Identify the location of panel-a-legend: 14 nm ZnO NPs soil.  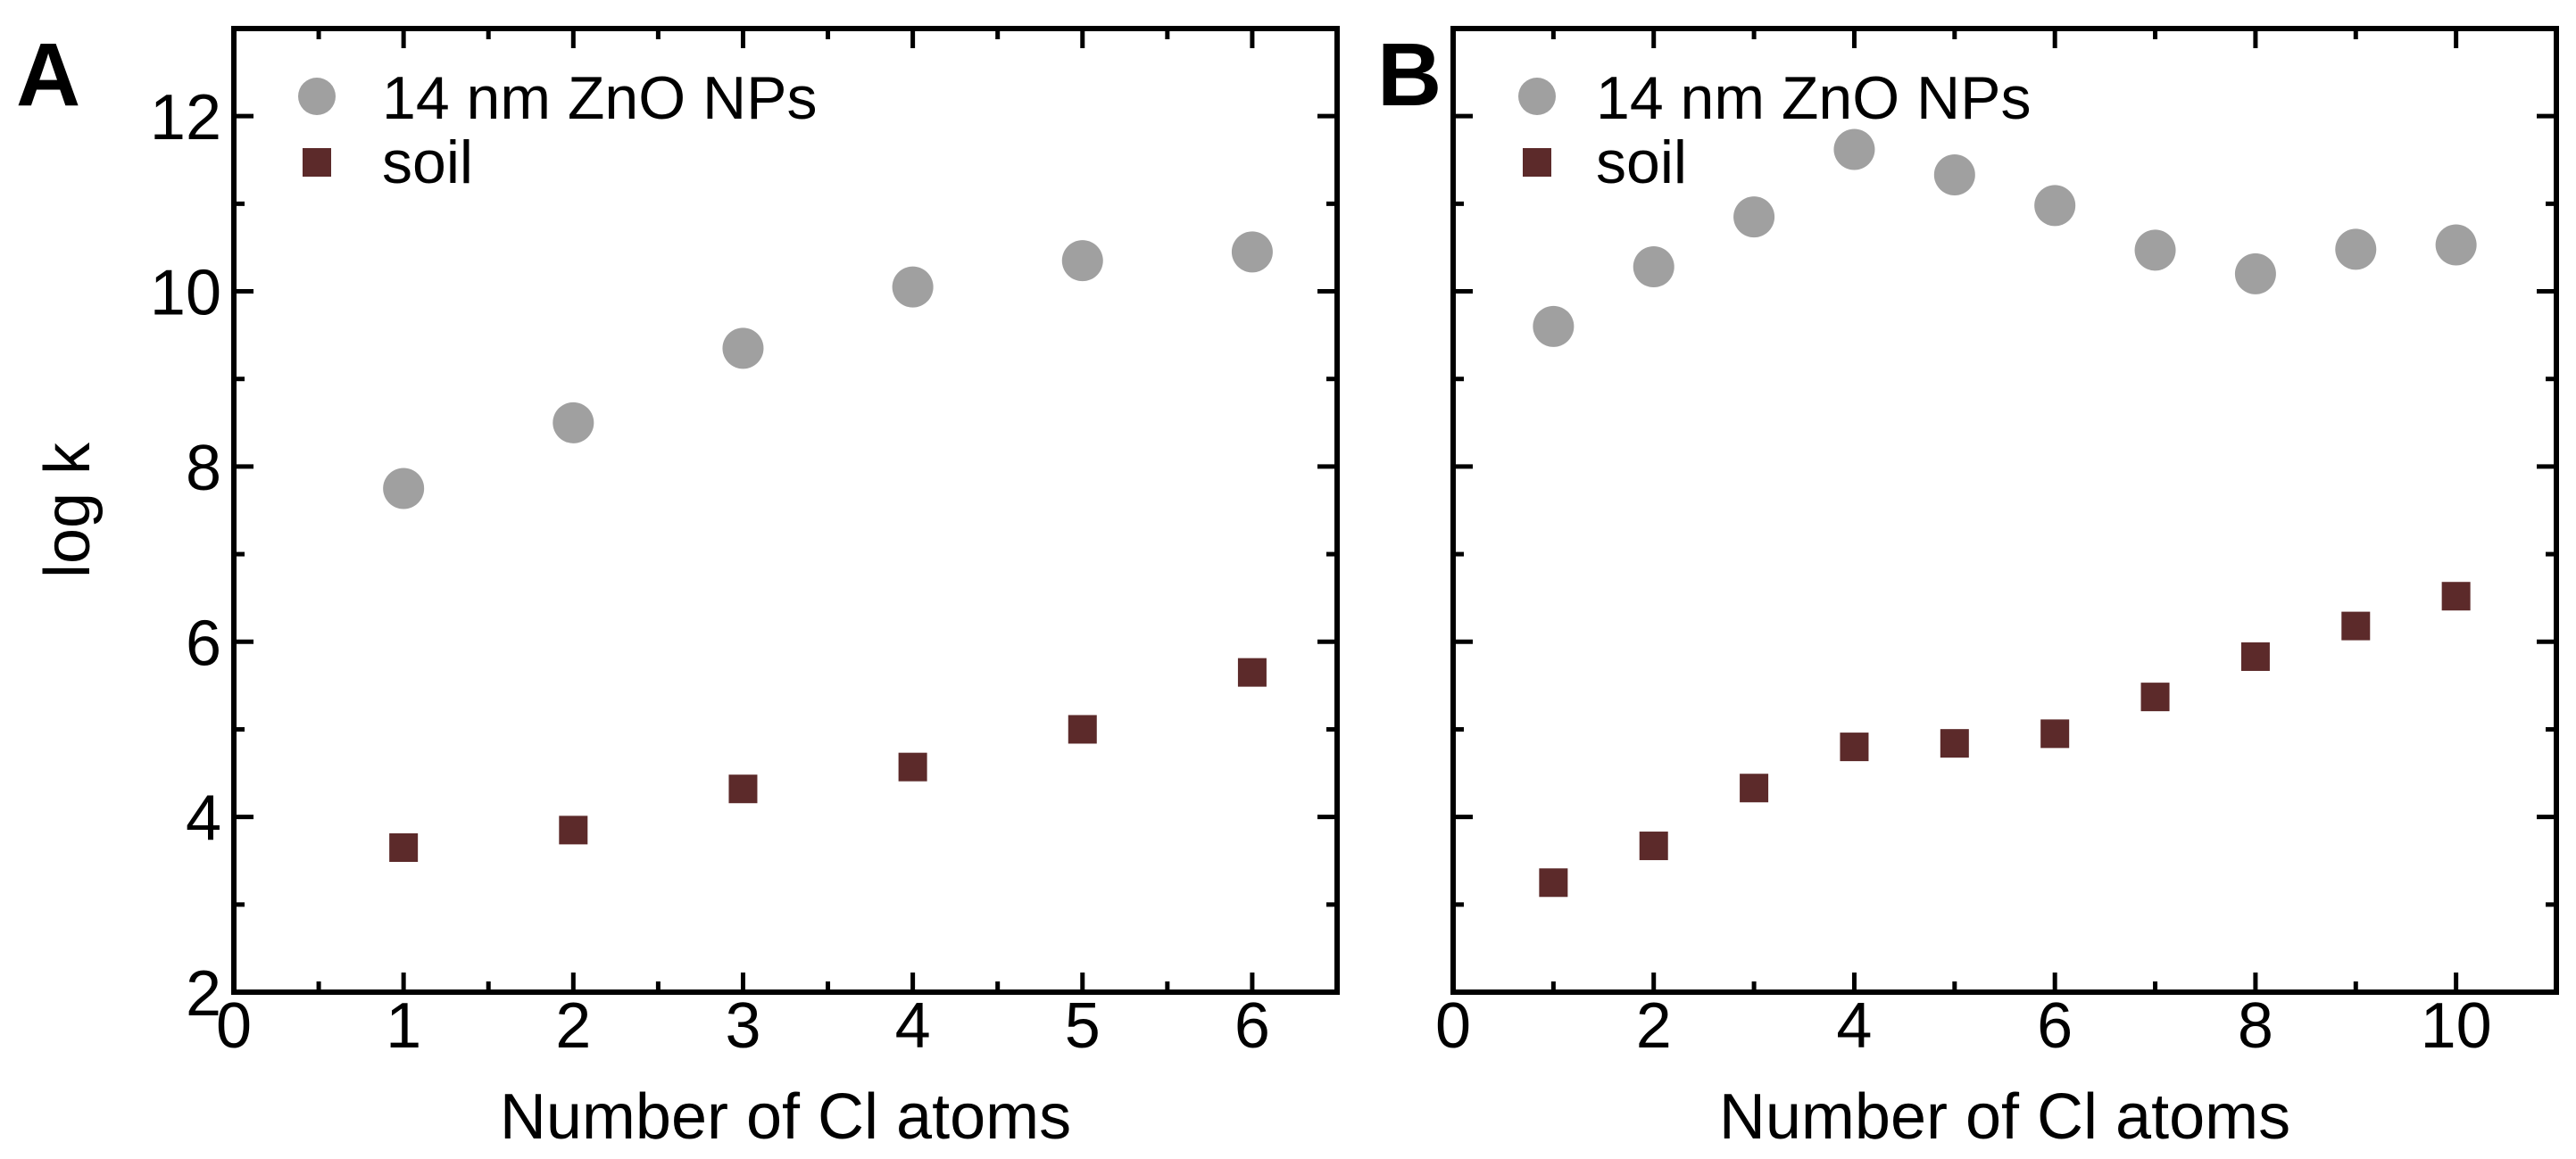
(558, 130).